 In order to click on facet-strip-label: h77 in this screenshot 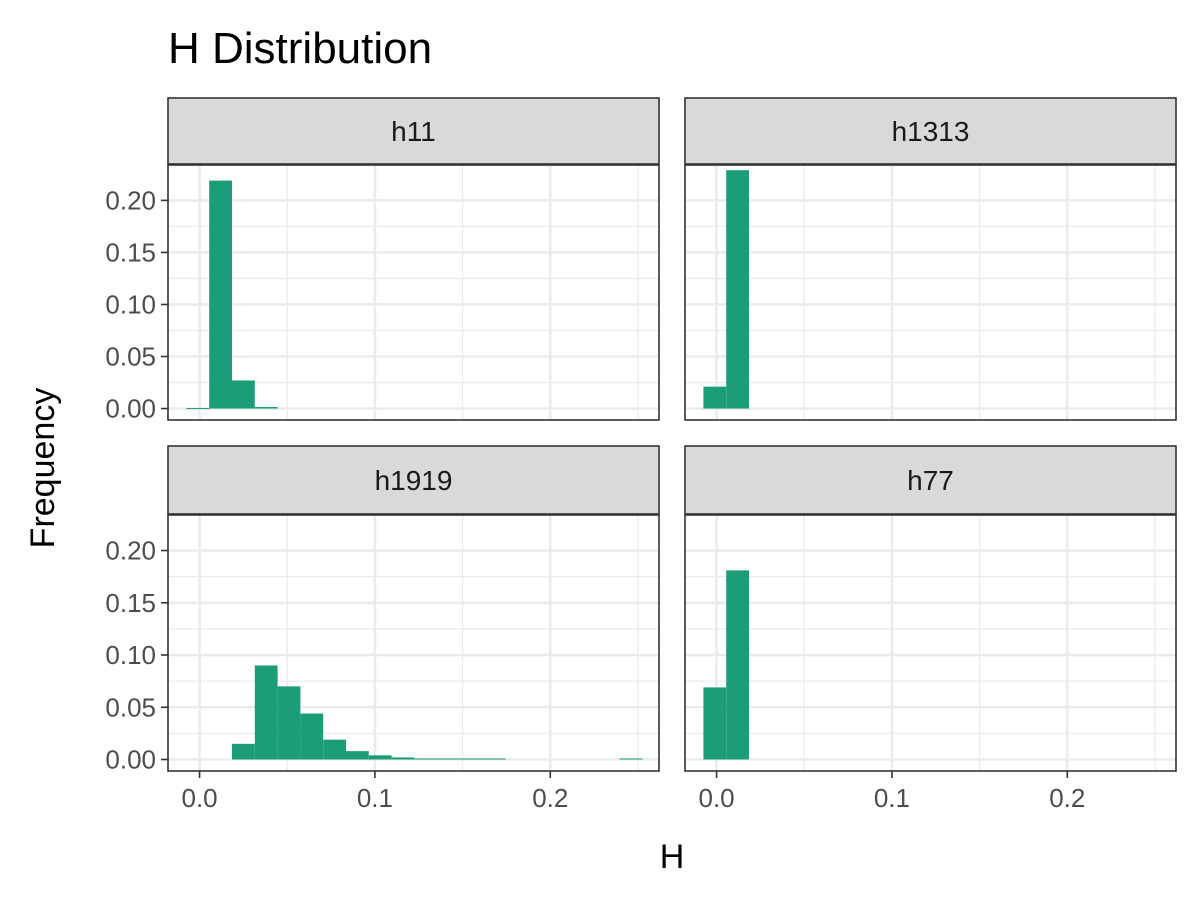, I will do `click(930, 480)`.